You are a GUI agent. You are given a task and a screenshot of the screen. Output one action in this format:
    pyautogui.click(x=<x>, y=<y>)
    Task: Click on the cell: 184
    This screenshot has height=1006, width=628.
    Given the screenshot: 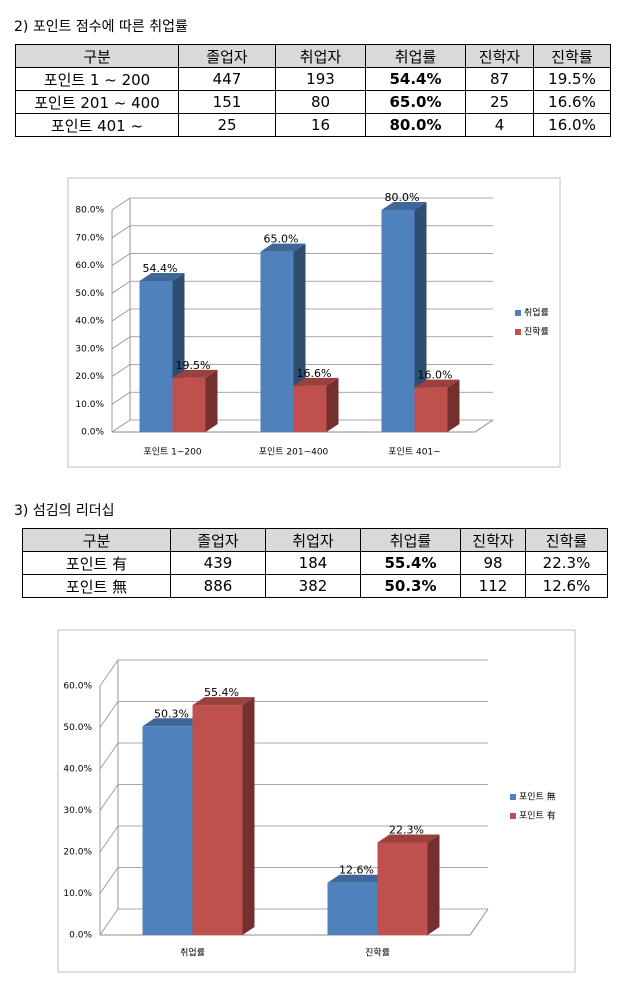 What is the action you would take?
    pyautogui.click(x=313, y=563)
    